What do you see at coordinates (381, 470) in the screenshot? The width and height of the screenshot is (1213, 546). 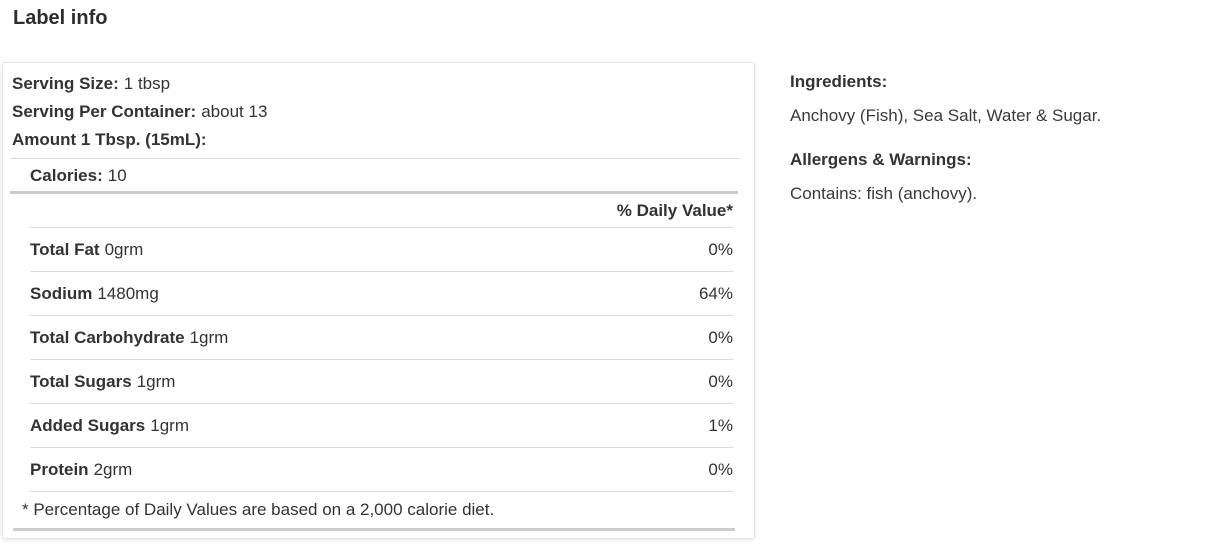 I see `nutrition-row: Protein 2grm 0%` at bounding box center [381, 470].